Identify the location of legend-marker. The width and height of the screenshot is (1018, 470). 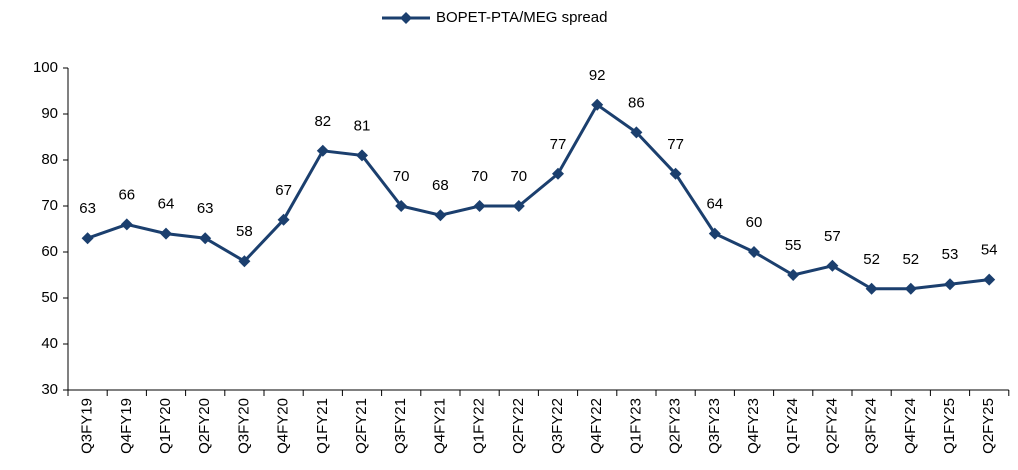
(406, 18).